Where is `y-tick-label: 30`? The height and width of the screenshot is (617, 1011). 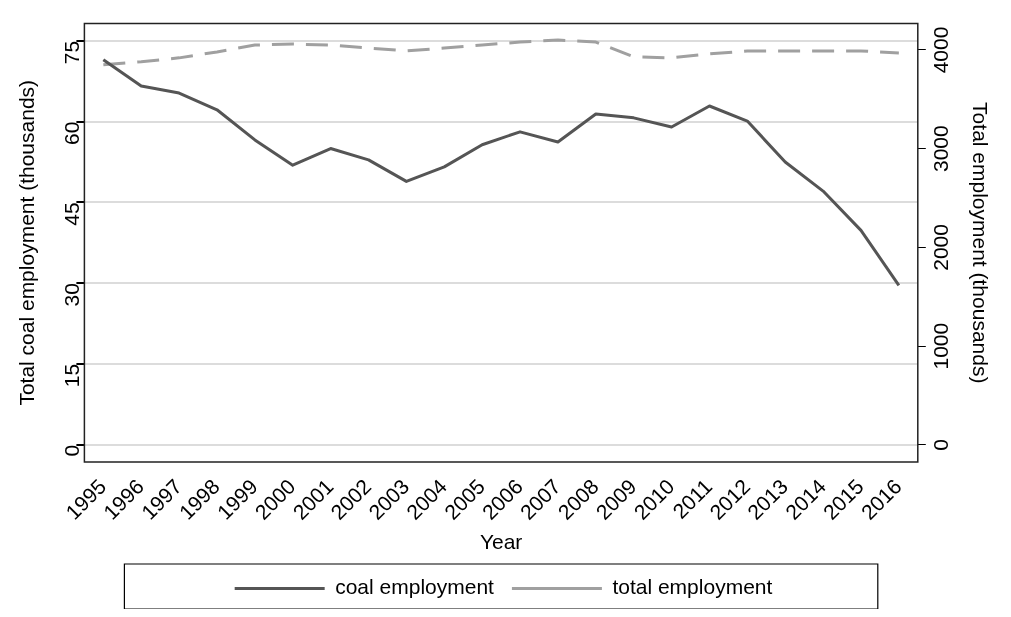
y-tick-label: 30 is located at coordinates (72, 295).